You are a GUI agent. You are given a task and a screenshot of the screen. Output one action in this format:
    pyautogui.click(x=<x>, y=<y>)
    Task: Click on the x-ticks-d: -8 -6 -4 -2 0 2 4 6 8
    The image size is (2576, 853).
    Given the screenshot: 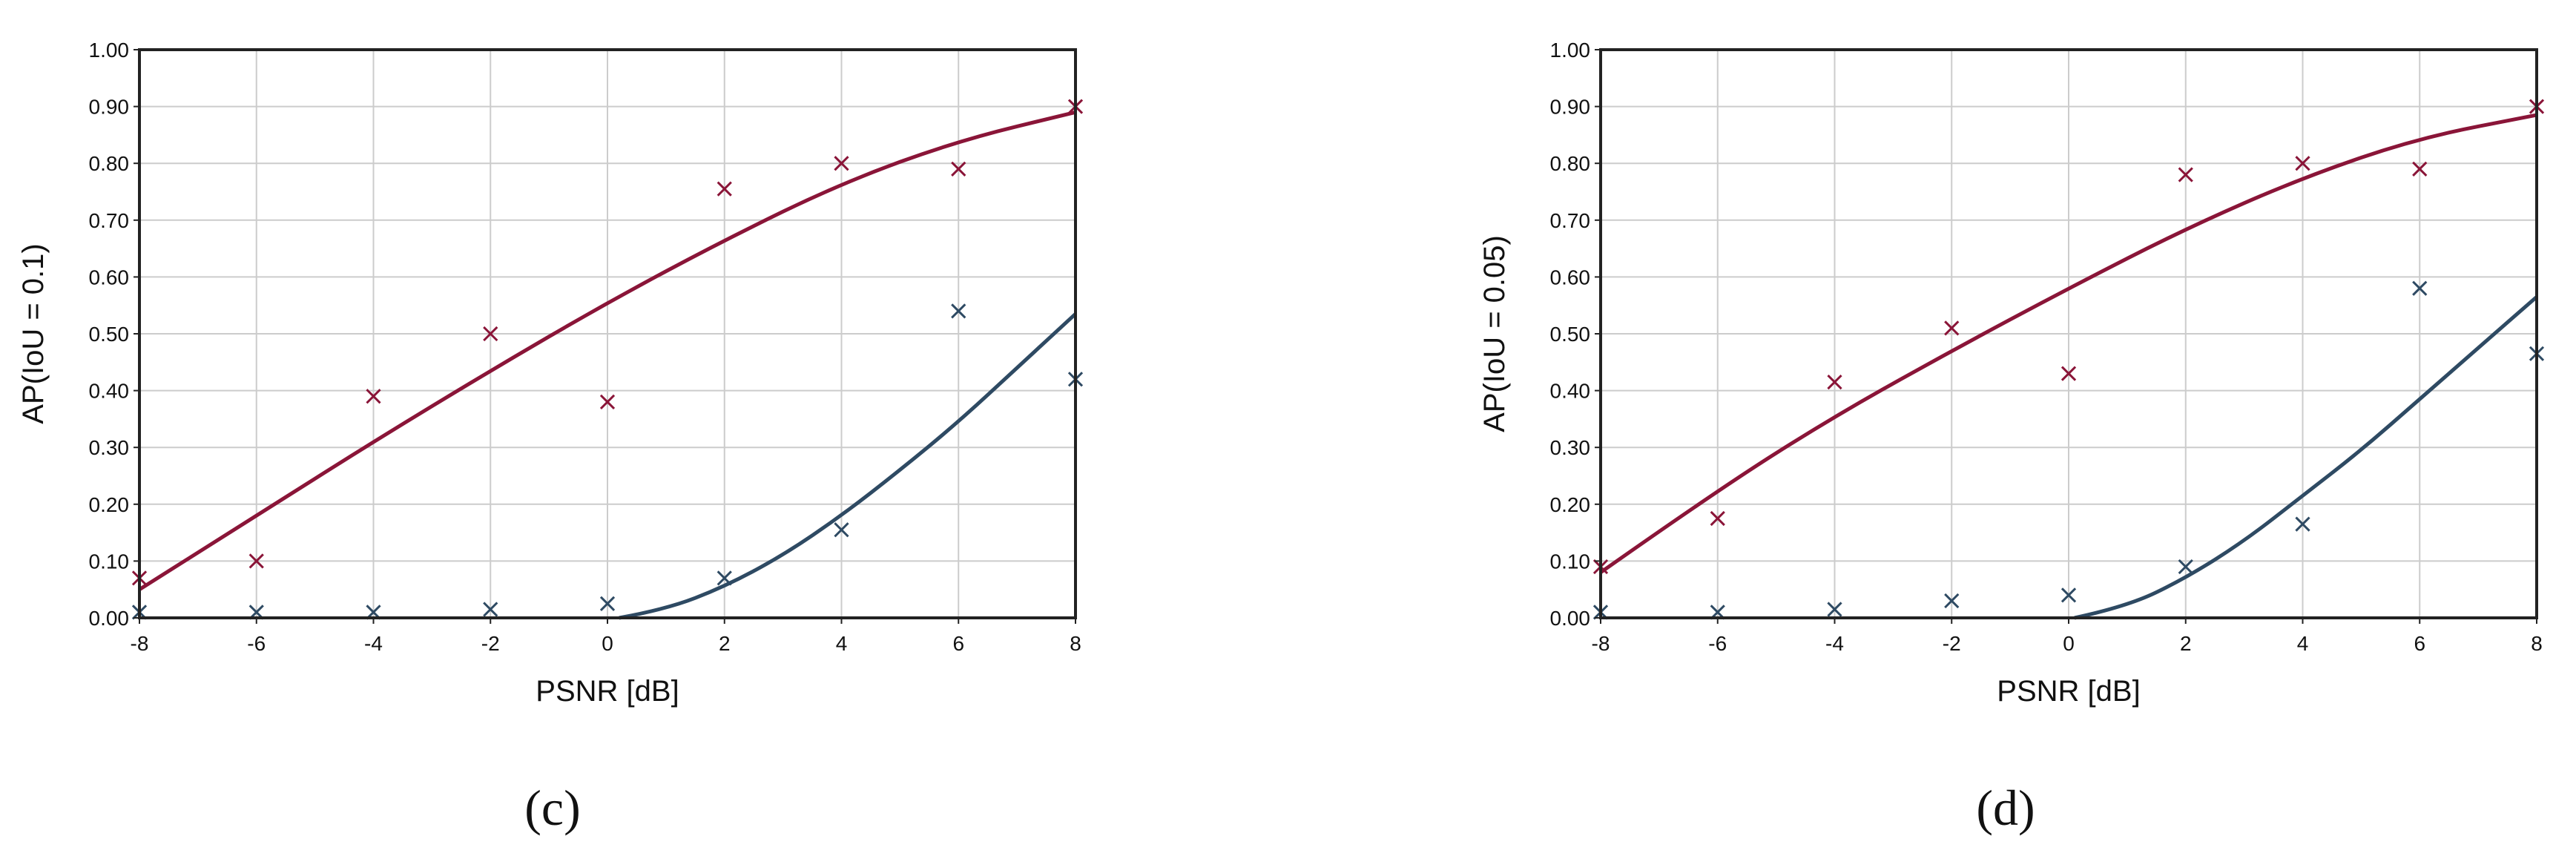 What is the action you would take?
    pyautogui.click(x=2067, y=636)
    